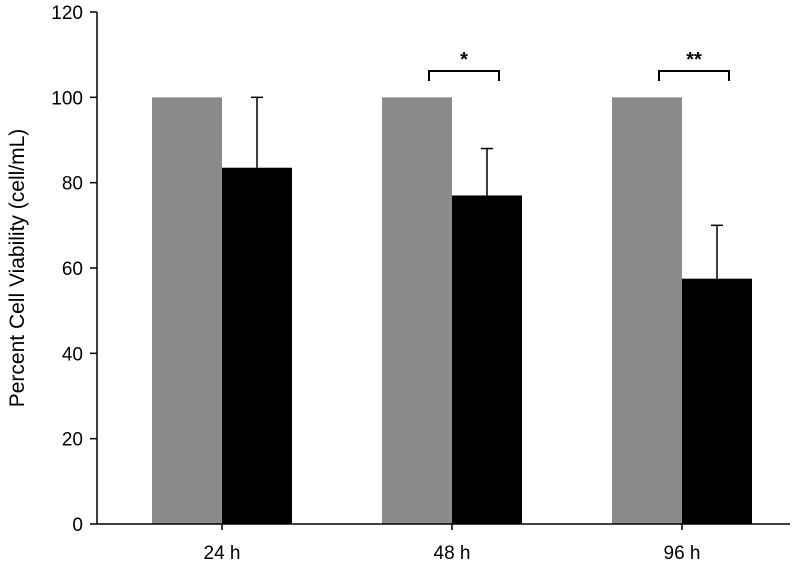 The image size is (800, 573). Describe the element at coordinates (452, 553) in the screenshot. I see `x-tick-label: 48 h` at that location.